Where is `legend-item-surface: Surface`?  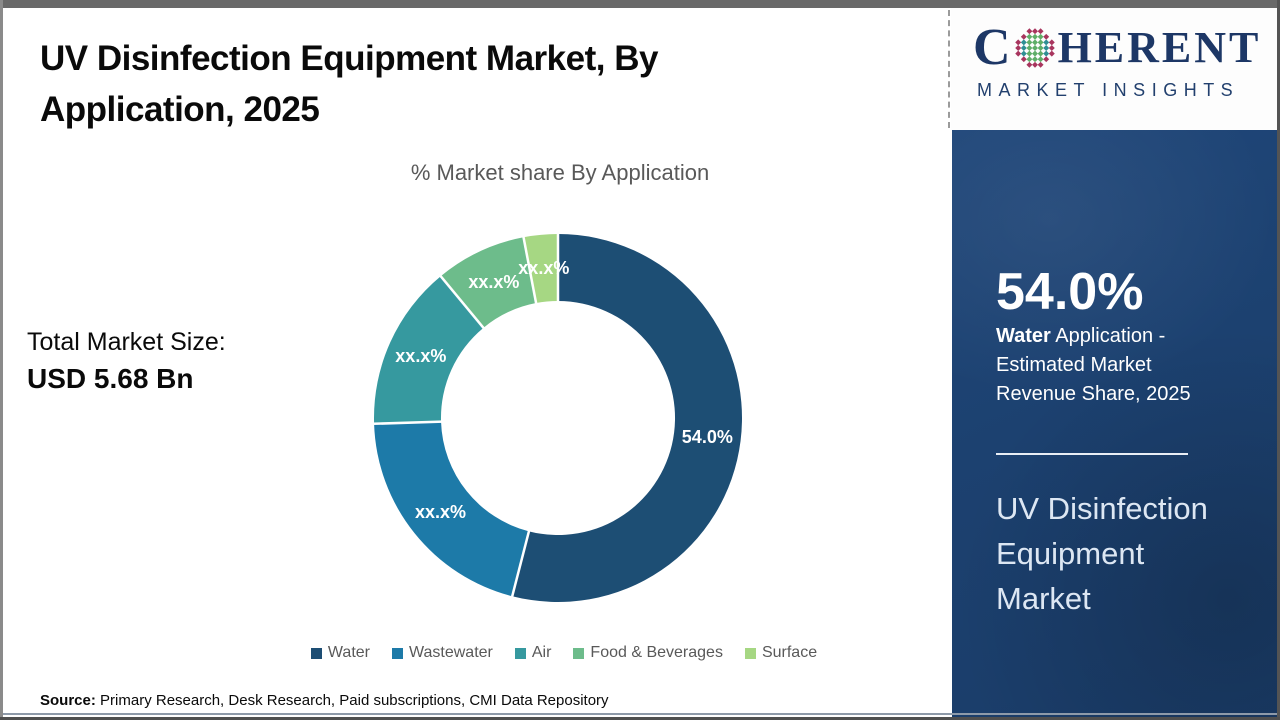
legend-item-surface: Surface is located at coordinates (781, 653).